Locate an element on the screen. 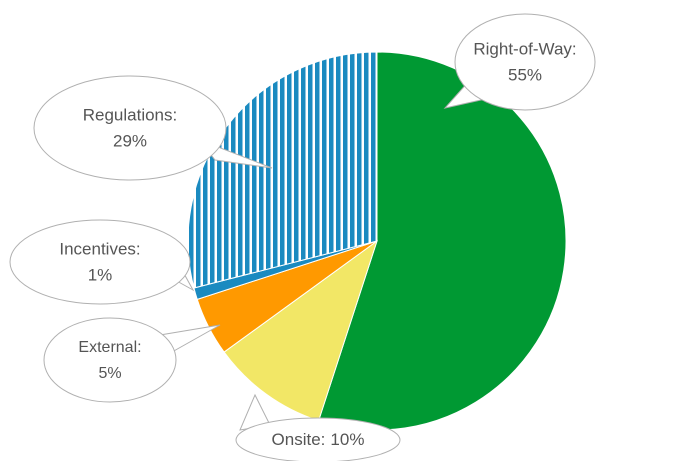 The height and width of the screenshot is (461, 678). data-label: Onsite: 10% is located at coordinates (318, 439).